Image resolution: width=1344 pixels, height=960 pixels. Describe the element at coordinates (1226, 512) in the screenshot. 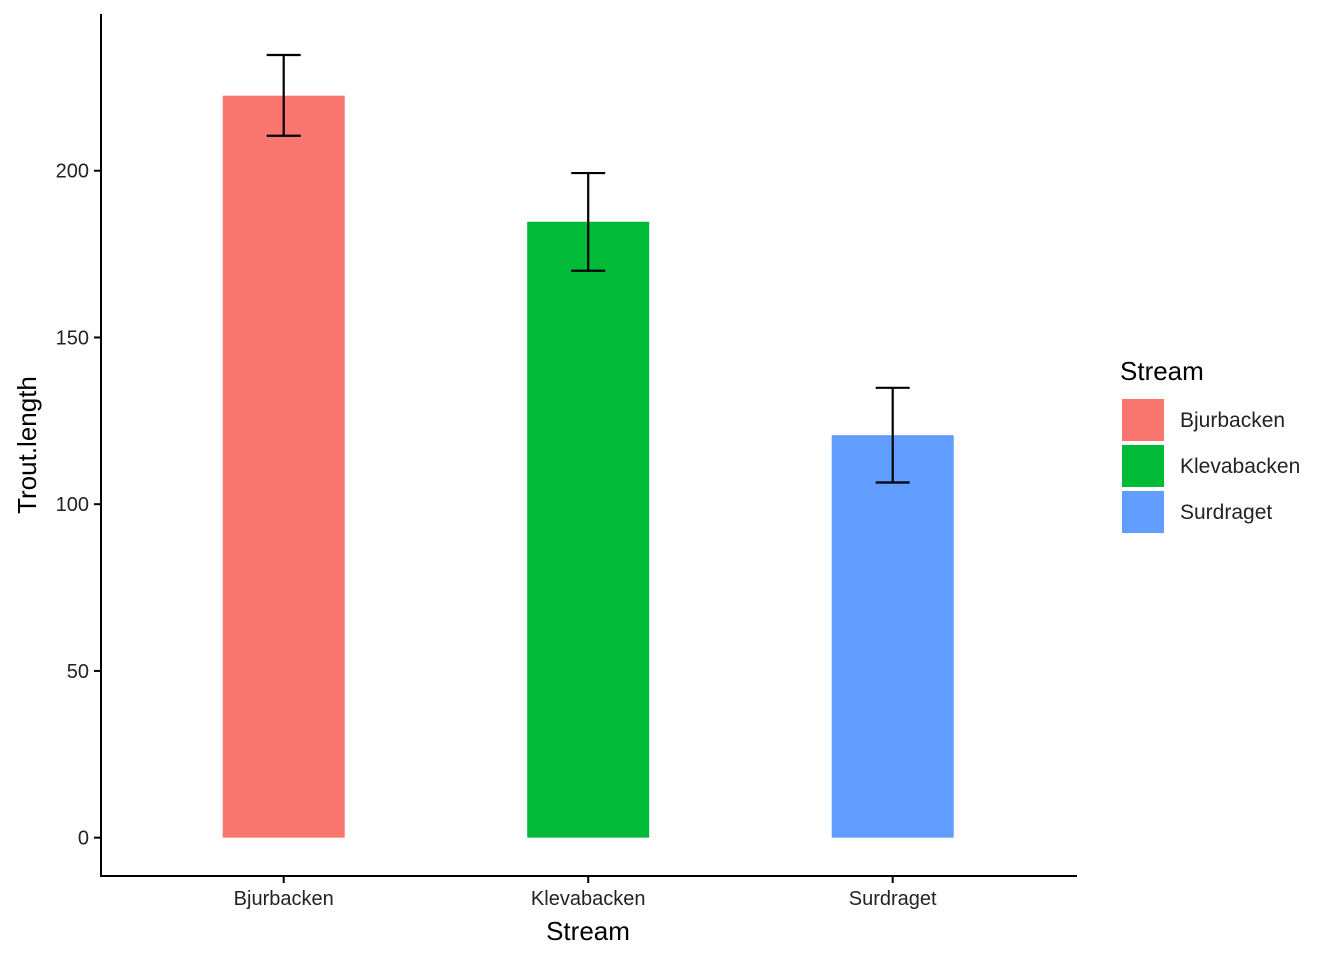

I see `legend-label: Surdraget` at that location.